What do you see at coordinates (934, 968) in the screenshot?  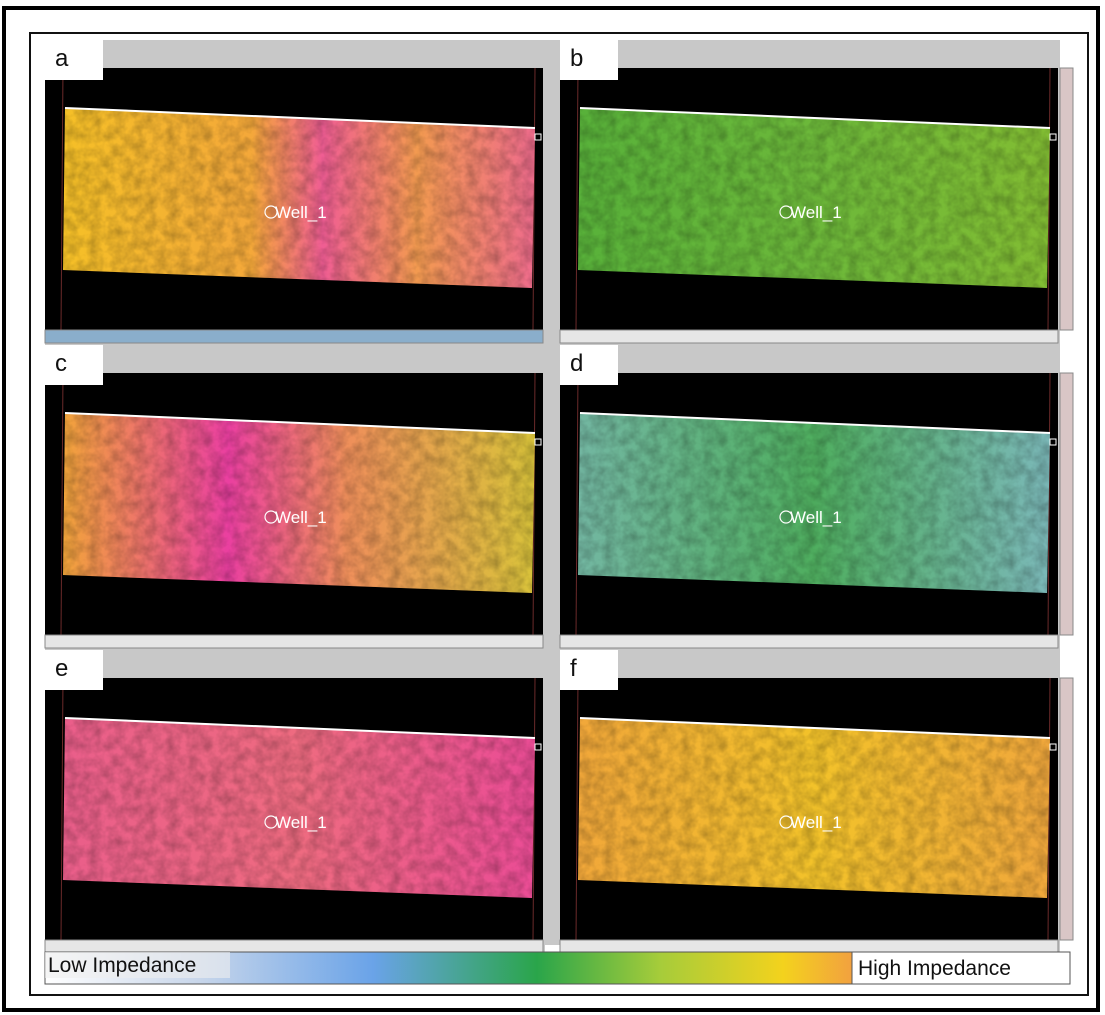 I see `high-label: High Impedance` at bounding box center [934, 968].